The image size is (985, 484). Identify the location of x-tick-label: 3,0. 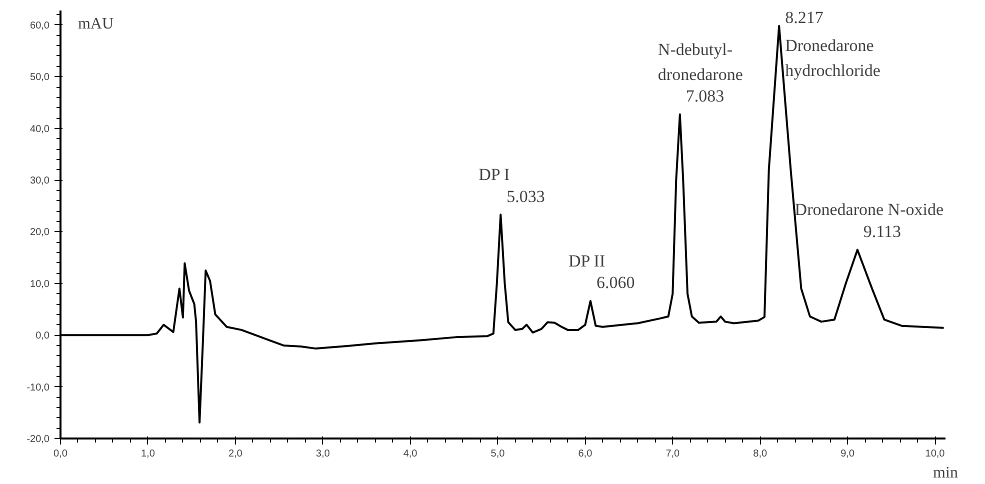
(323, 454).